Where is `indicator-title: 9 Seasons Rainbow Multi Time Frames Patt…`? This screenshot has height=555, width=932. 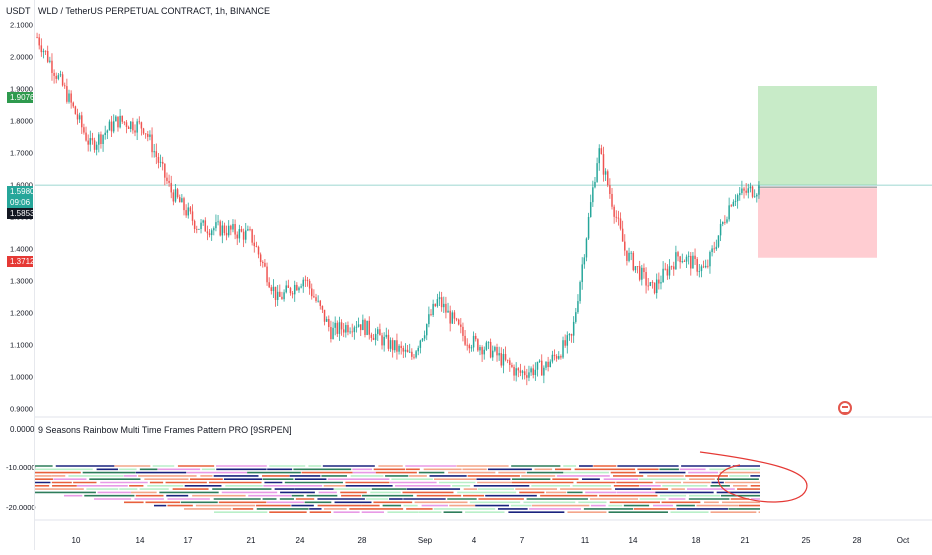
indicator-title: 9 Seasons Rainbow Multi Time Frames Patt… is located at coordinates (165, 430).